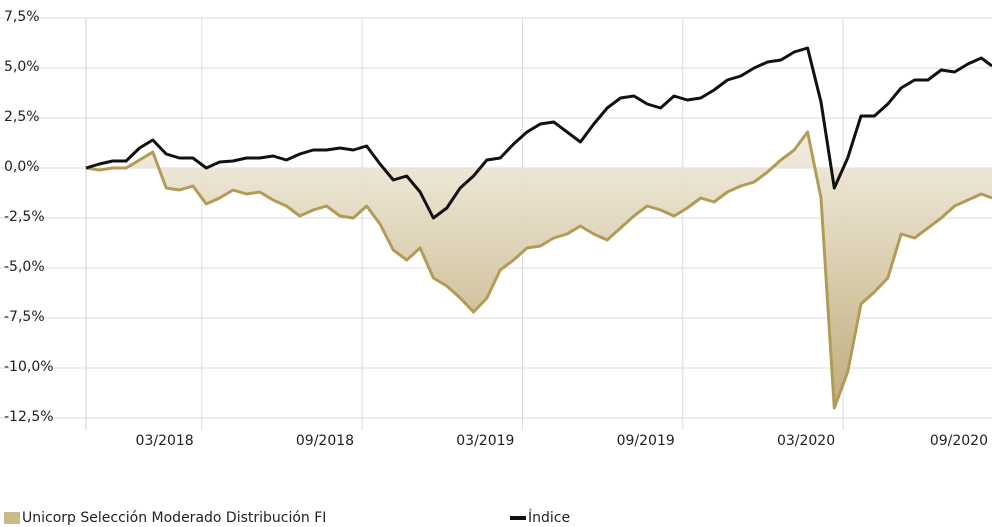 The width and height of the screenshot is (992, 527). Describe the element at coordinates (22, 167) in the screenshot. I see `y-tick-label: 0,0%` at that location.